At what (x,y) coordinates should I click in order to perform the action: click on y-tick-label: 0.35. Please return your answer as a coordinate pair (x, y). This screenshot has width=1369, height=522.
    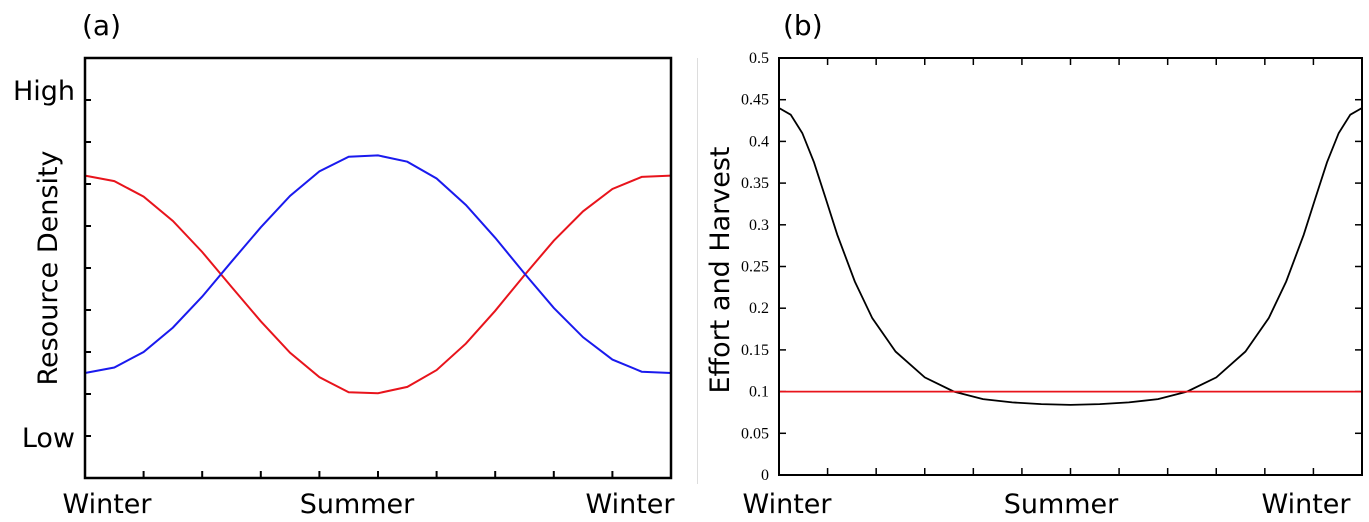
    Looking at the image, I should click on (755, 183).